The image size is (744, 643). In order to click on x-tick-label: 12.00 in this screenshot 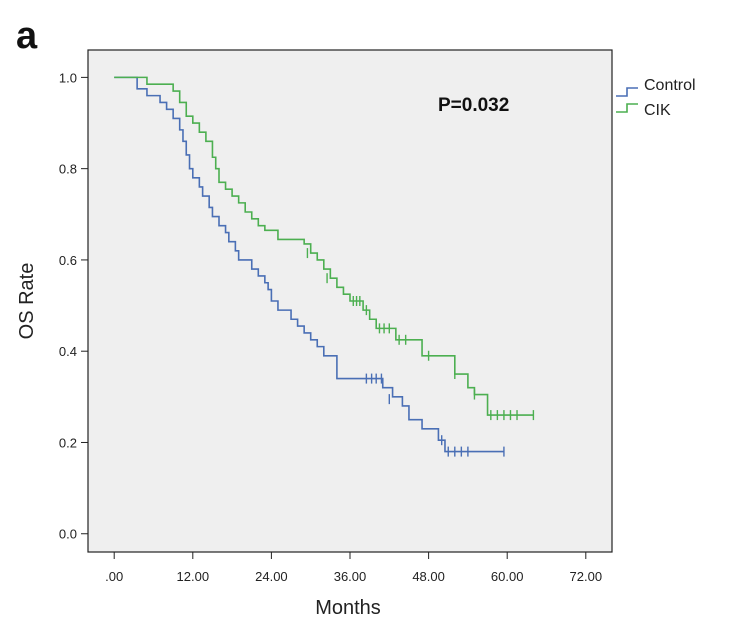, I will do `click(193, 576)`.